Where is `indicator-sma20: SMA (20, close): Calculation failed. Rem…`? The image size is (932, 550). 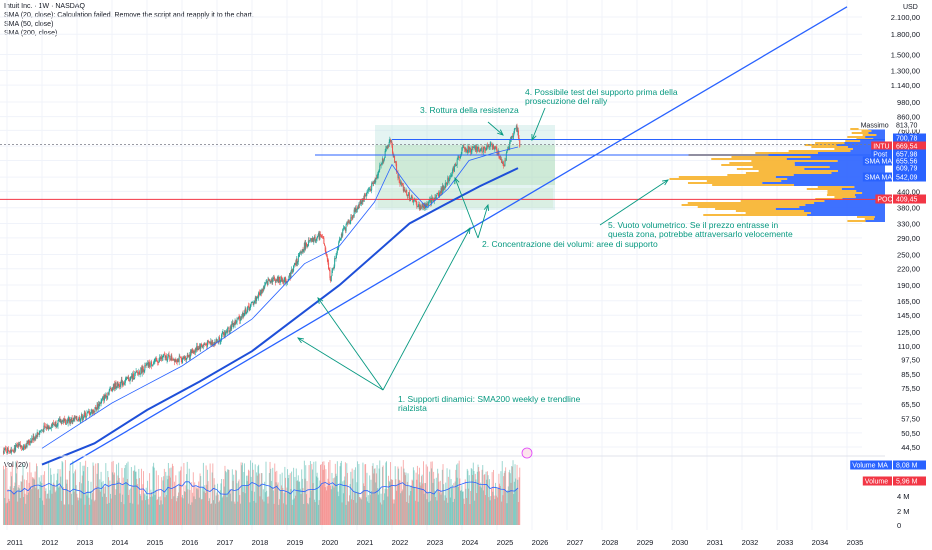 indicator-sma20: SMA (20, close): Calculation failed. Rem… is located at coordinates (129, 15).